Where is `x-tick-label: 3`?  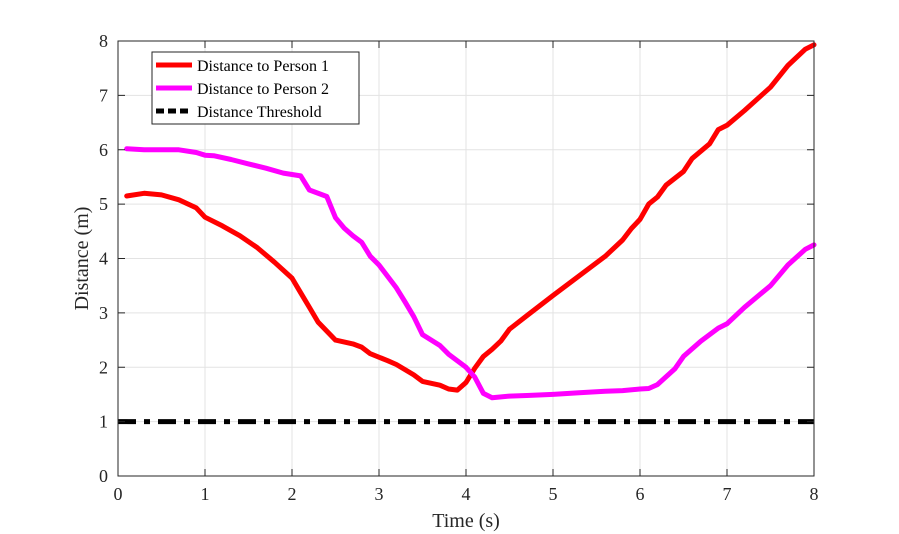
x-tick-label: 3 is located at coordinates (379, 494).